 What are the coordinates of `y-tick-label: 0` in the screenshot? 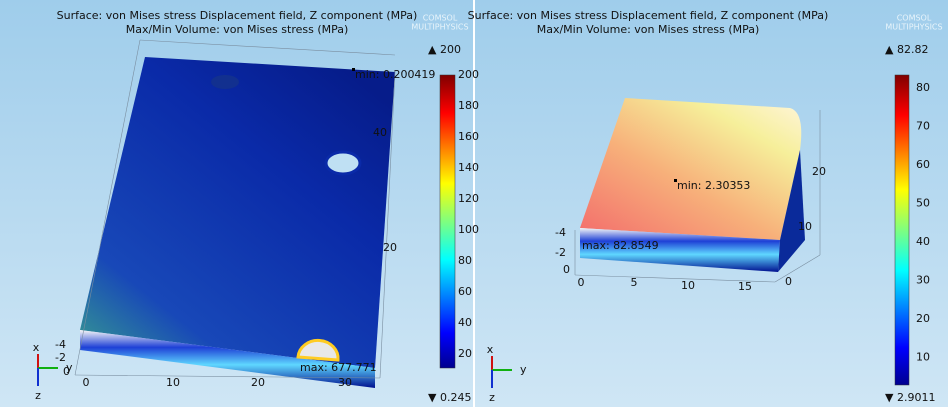 It's located at (788, 281).